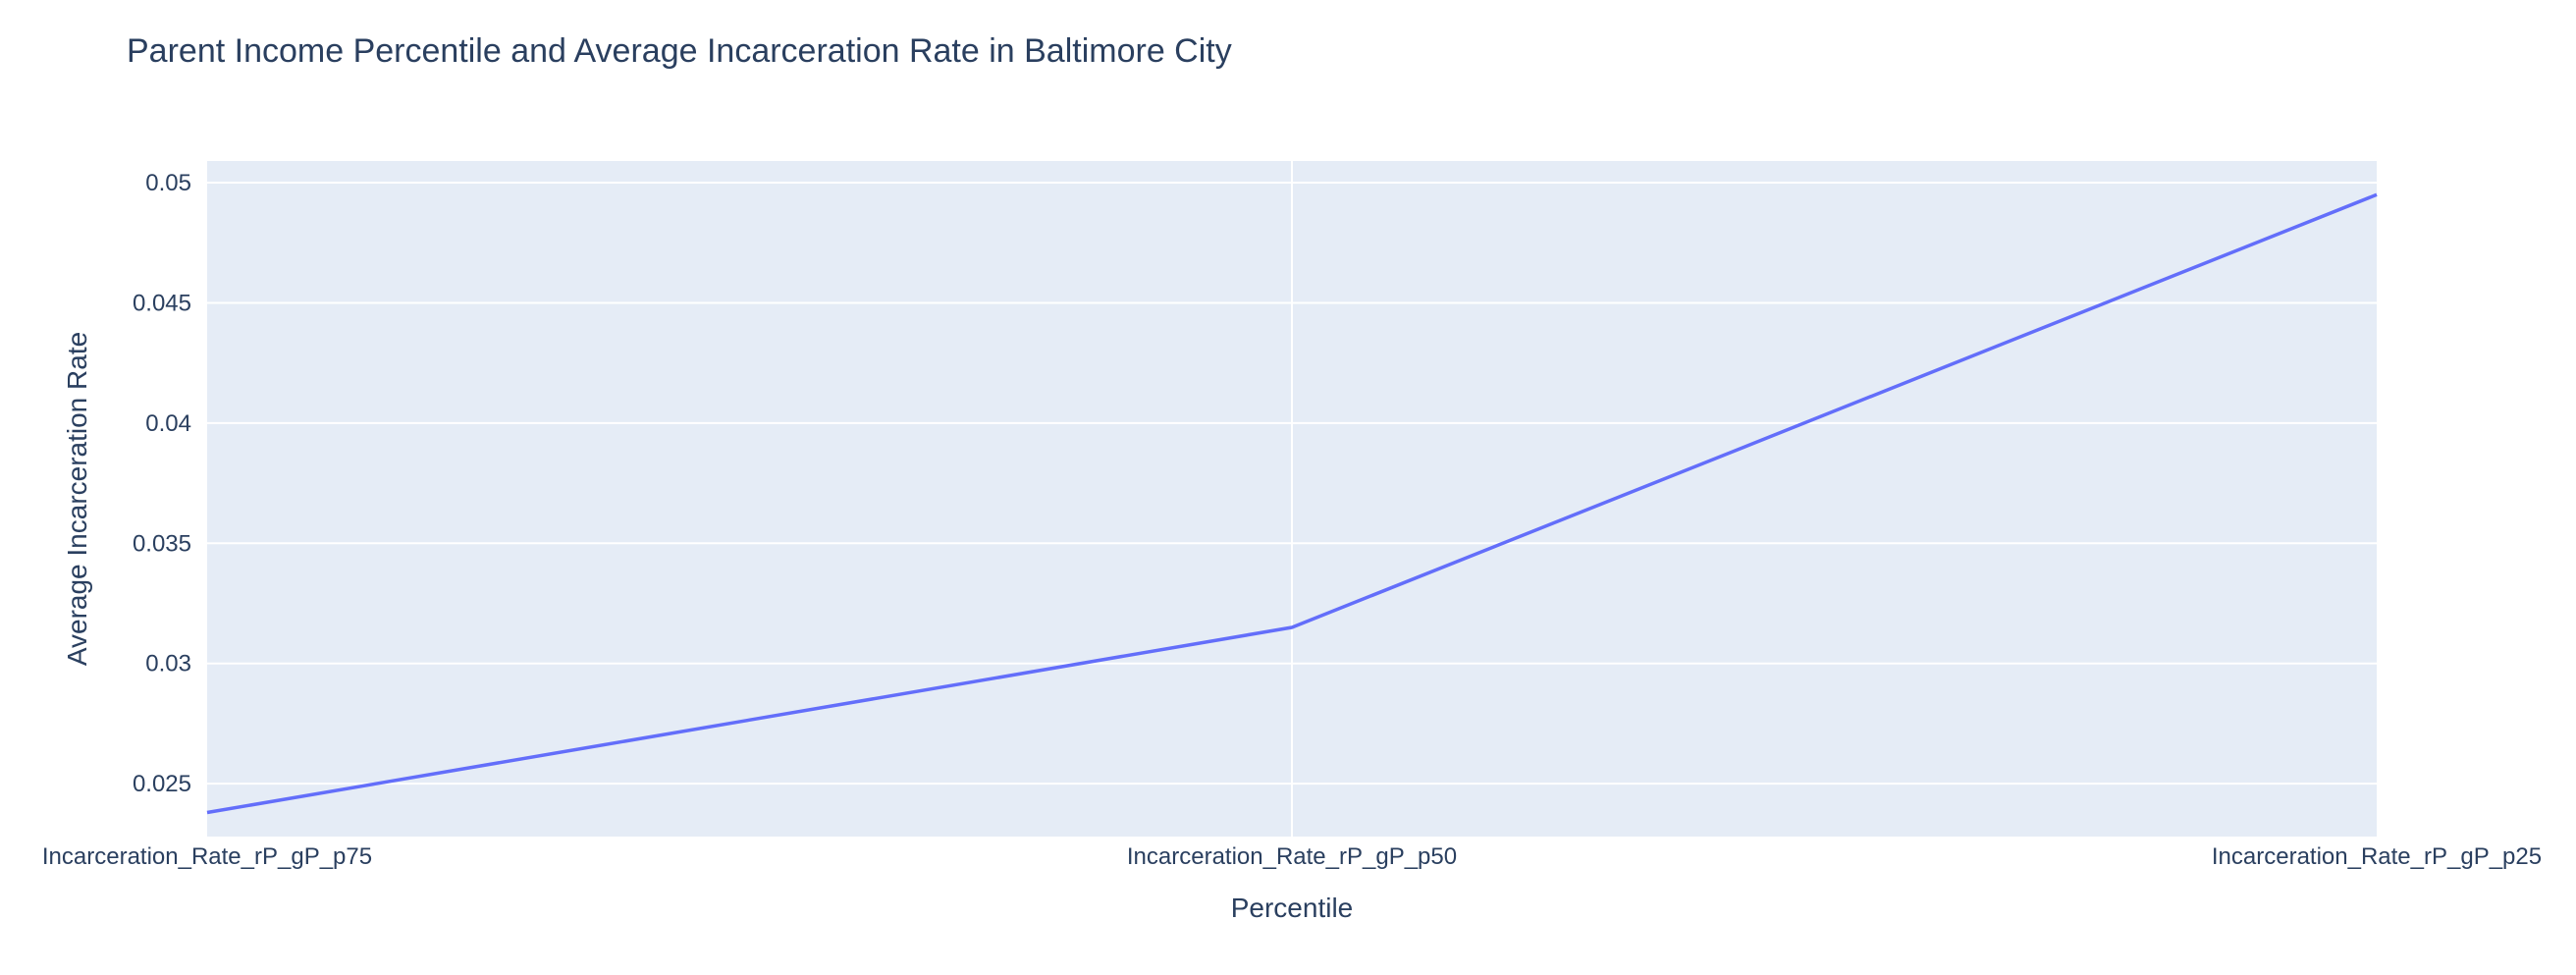 This screenshot has height=975, width=2576. I want to click on y-tick-label: 0.03, so click(168, 664).